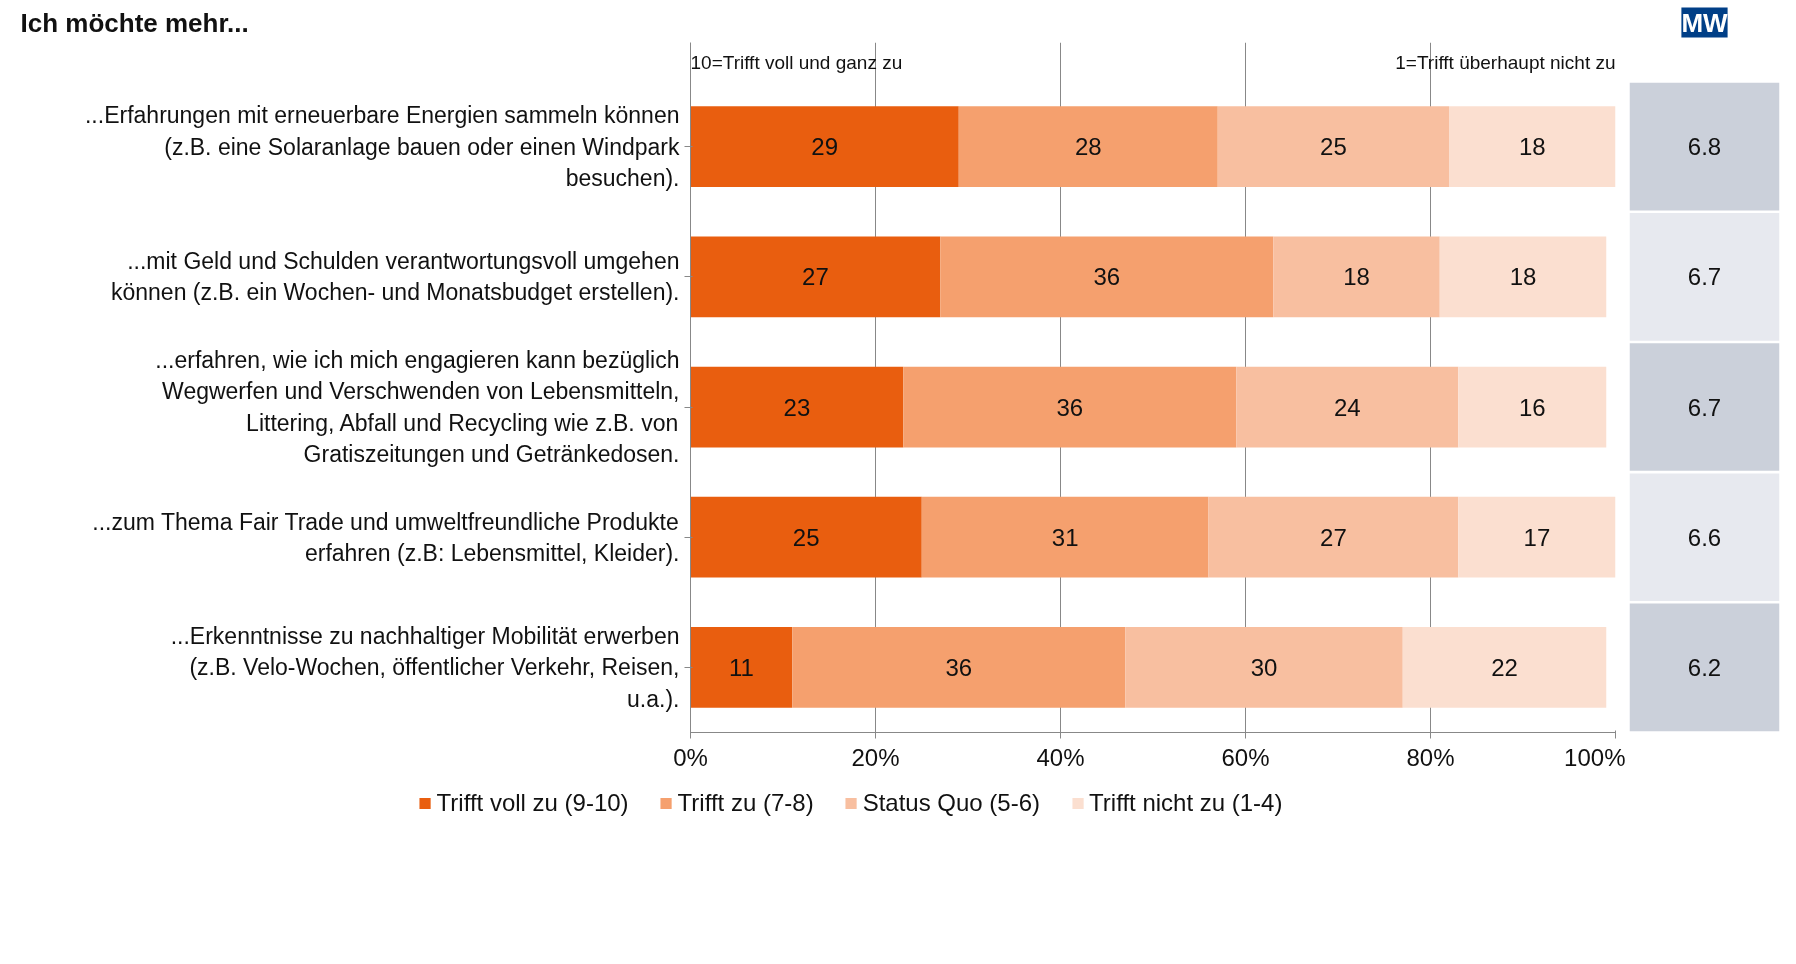 The height and width of the screenshot is (964, 1796). What do you see at coordinates (1186, 803) in the screenshot?
I see `legend-label: Trifft nicht zu (1-4)` at bounding box center [1186, 803].